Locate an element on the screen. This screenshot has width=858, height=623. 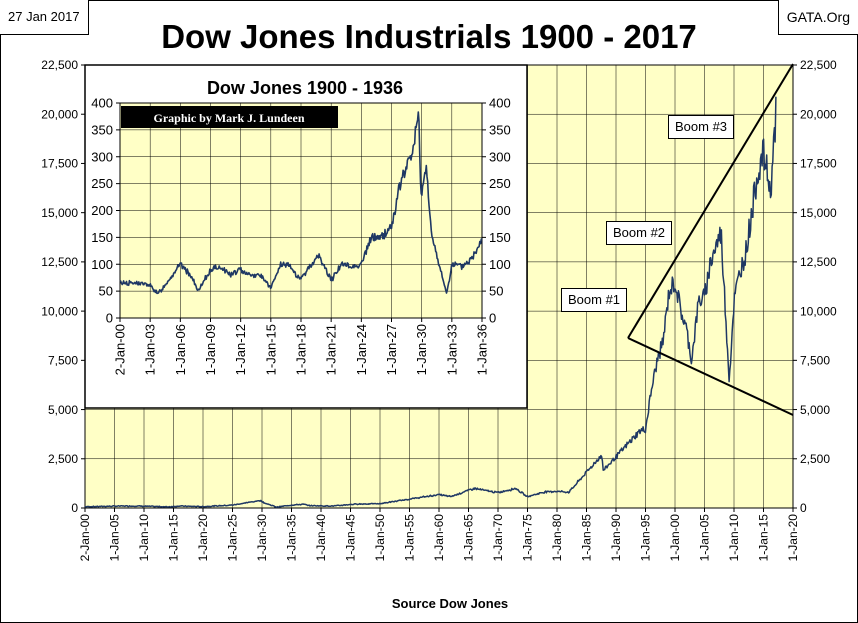
x-tick-label: 1-Jan-09 is located at coordinates (210, 349).